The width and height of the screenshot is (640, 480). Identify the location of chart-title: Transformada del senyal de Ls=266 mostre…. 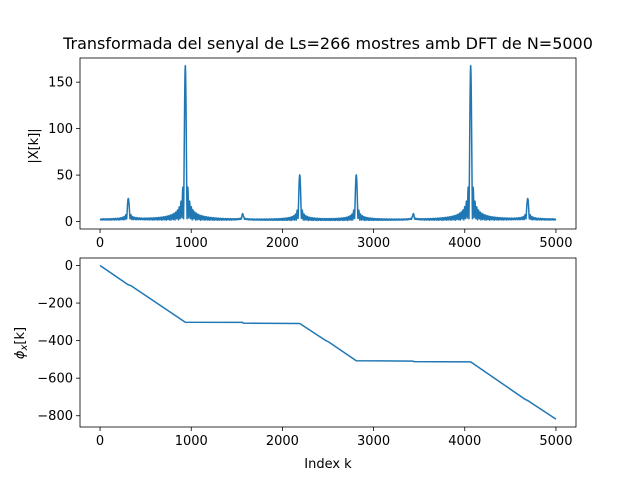
(327, 43).